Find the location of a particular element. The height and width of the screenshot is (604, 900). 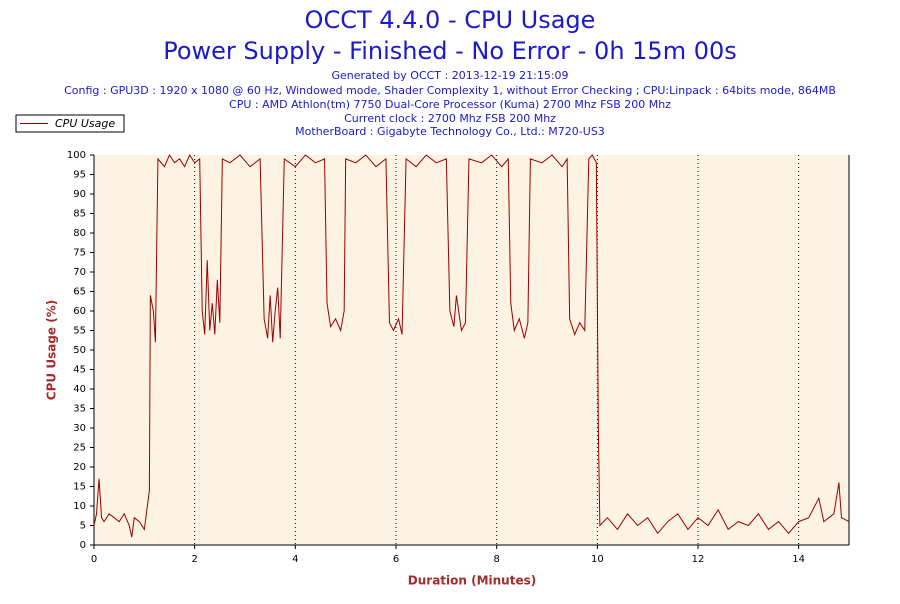

y-axis-label: CPU Usage (%) is located at coordinates (52, 350).